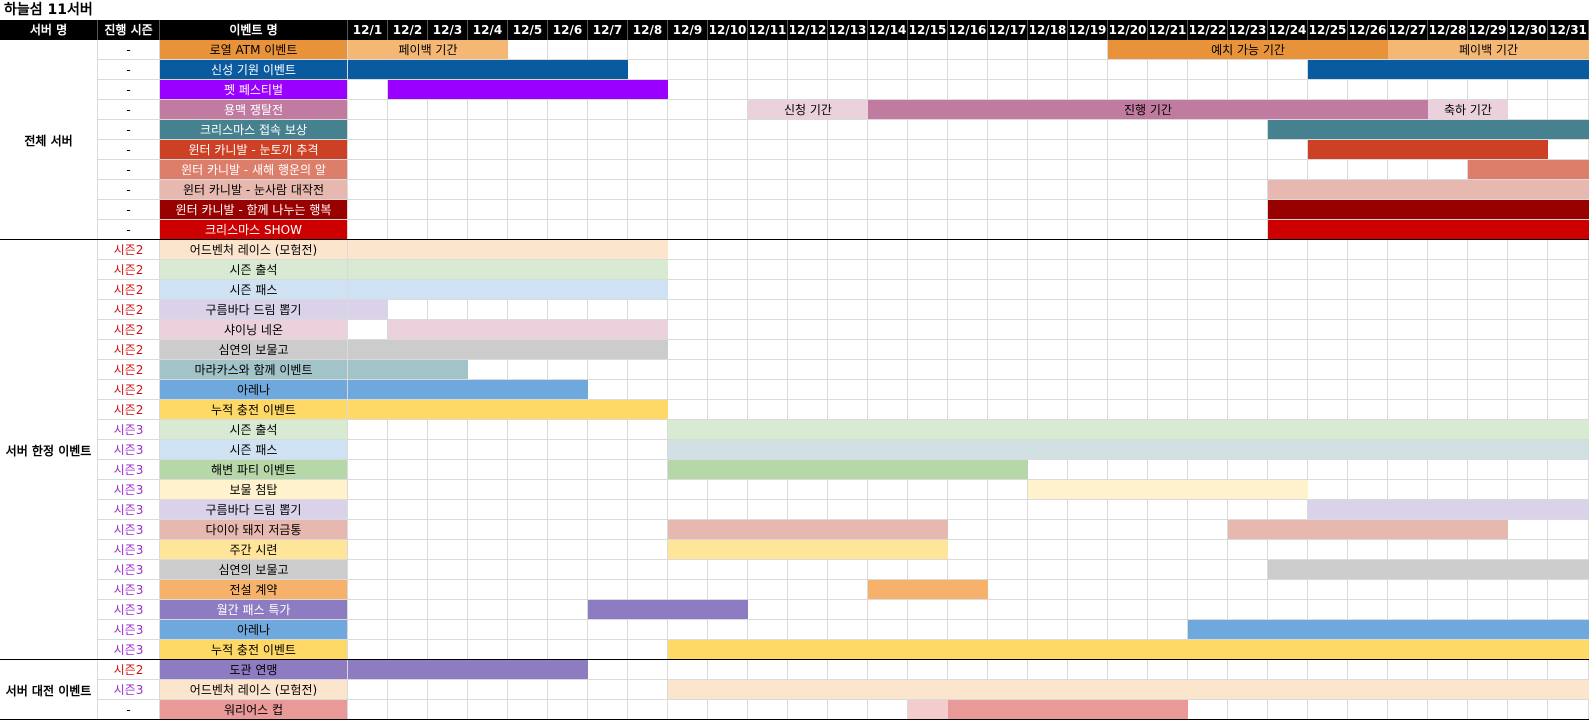  I want to click on event-name-cell: 용맥 쟁탈전, so click(254, 110).